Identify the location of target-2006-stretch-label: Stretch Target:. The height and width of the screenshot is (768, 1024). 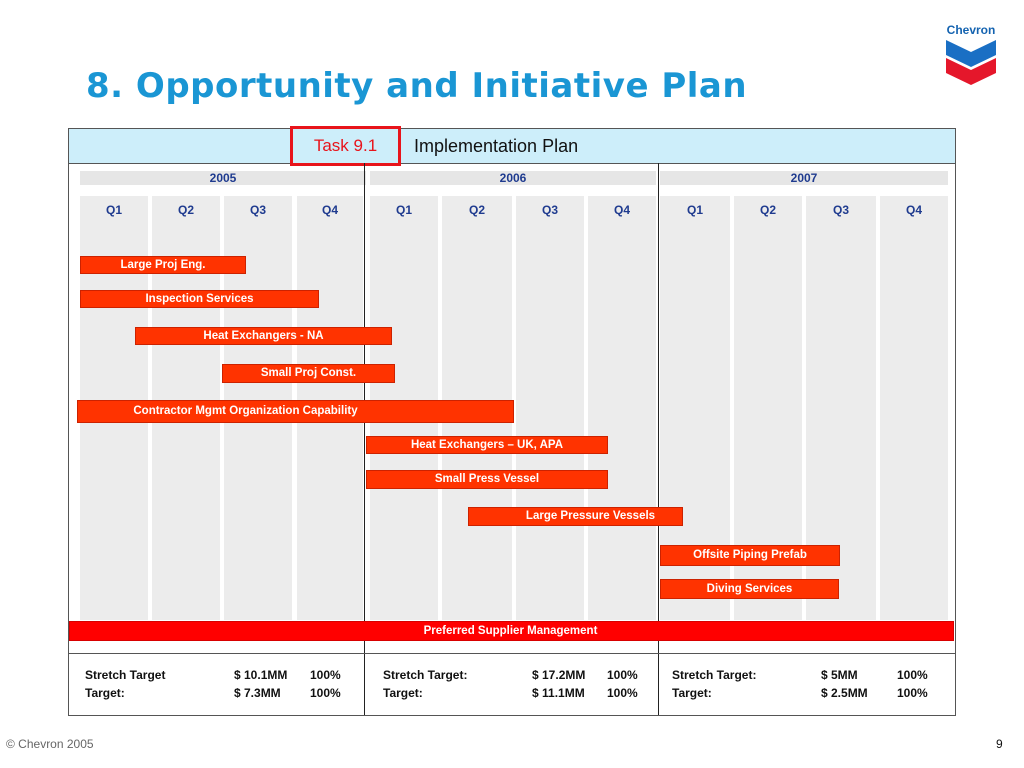
(425, 675).